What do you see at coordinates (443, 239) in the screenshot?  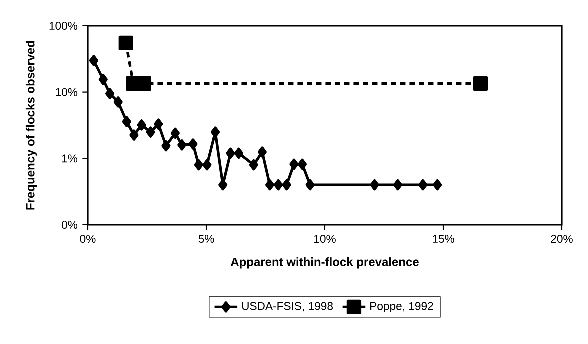 I see `x-tick-label: 15%` at bounding box center [443, 239].